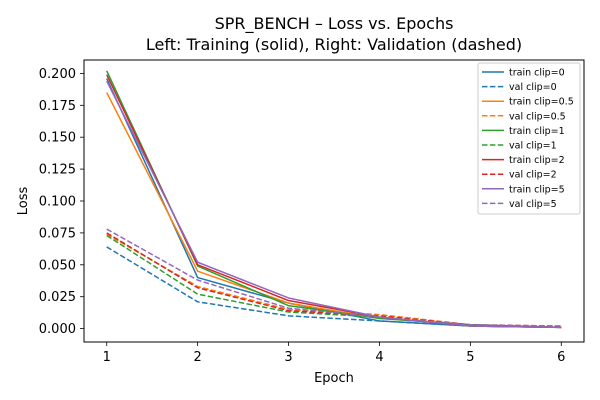 The image size is (600, 400). Describe the element at coordinates (288, 357) in the screenshot. I see `x-tick-label-2: 3` at that location.